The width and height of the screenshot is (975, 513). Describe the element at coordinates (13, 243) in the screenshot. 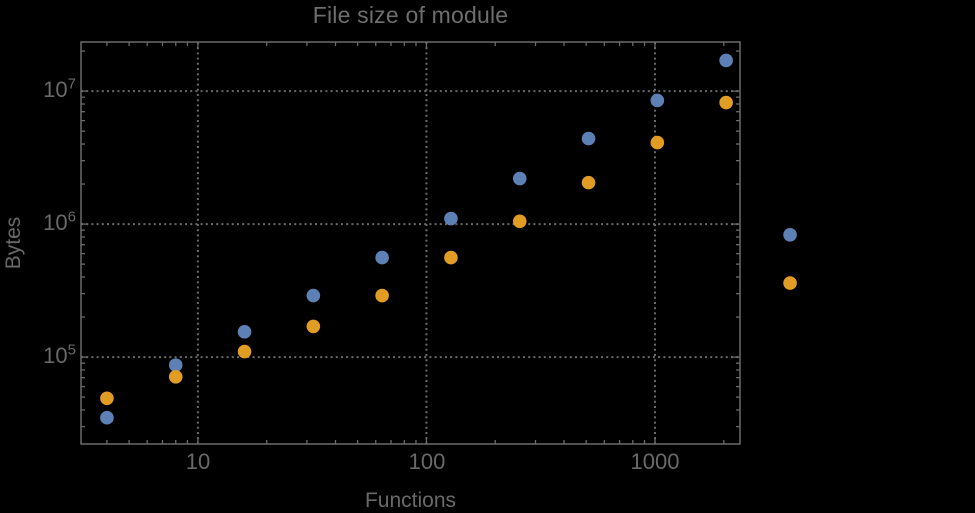

I see `y-axis-label: Bytes` at that location.